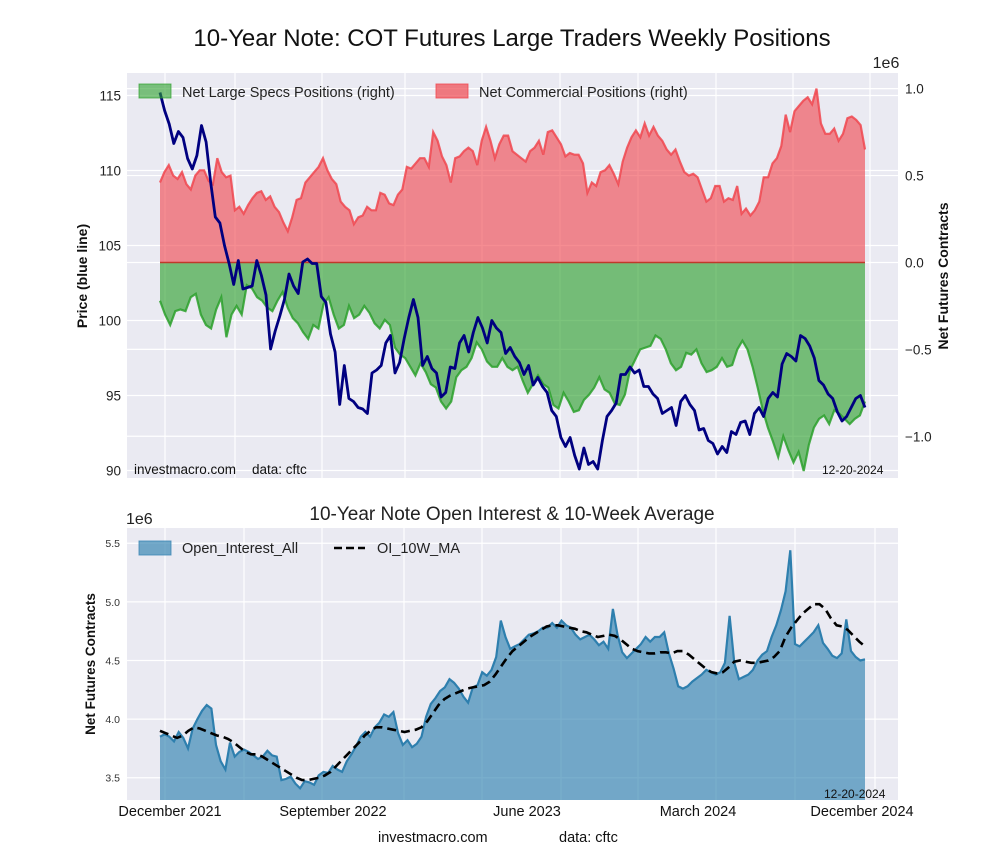 The width and height of the screenshot is (1000, 860). Describe the element at coordinates (299, 548) in the screenshot. I see `bottom-legend: Open_Interest_All OI_10W_MA` at that location.